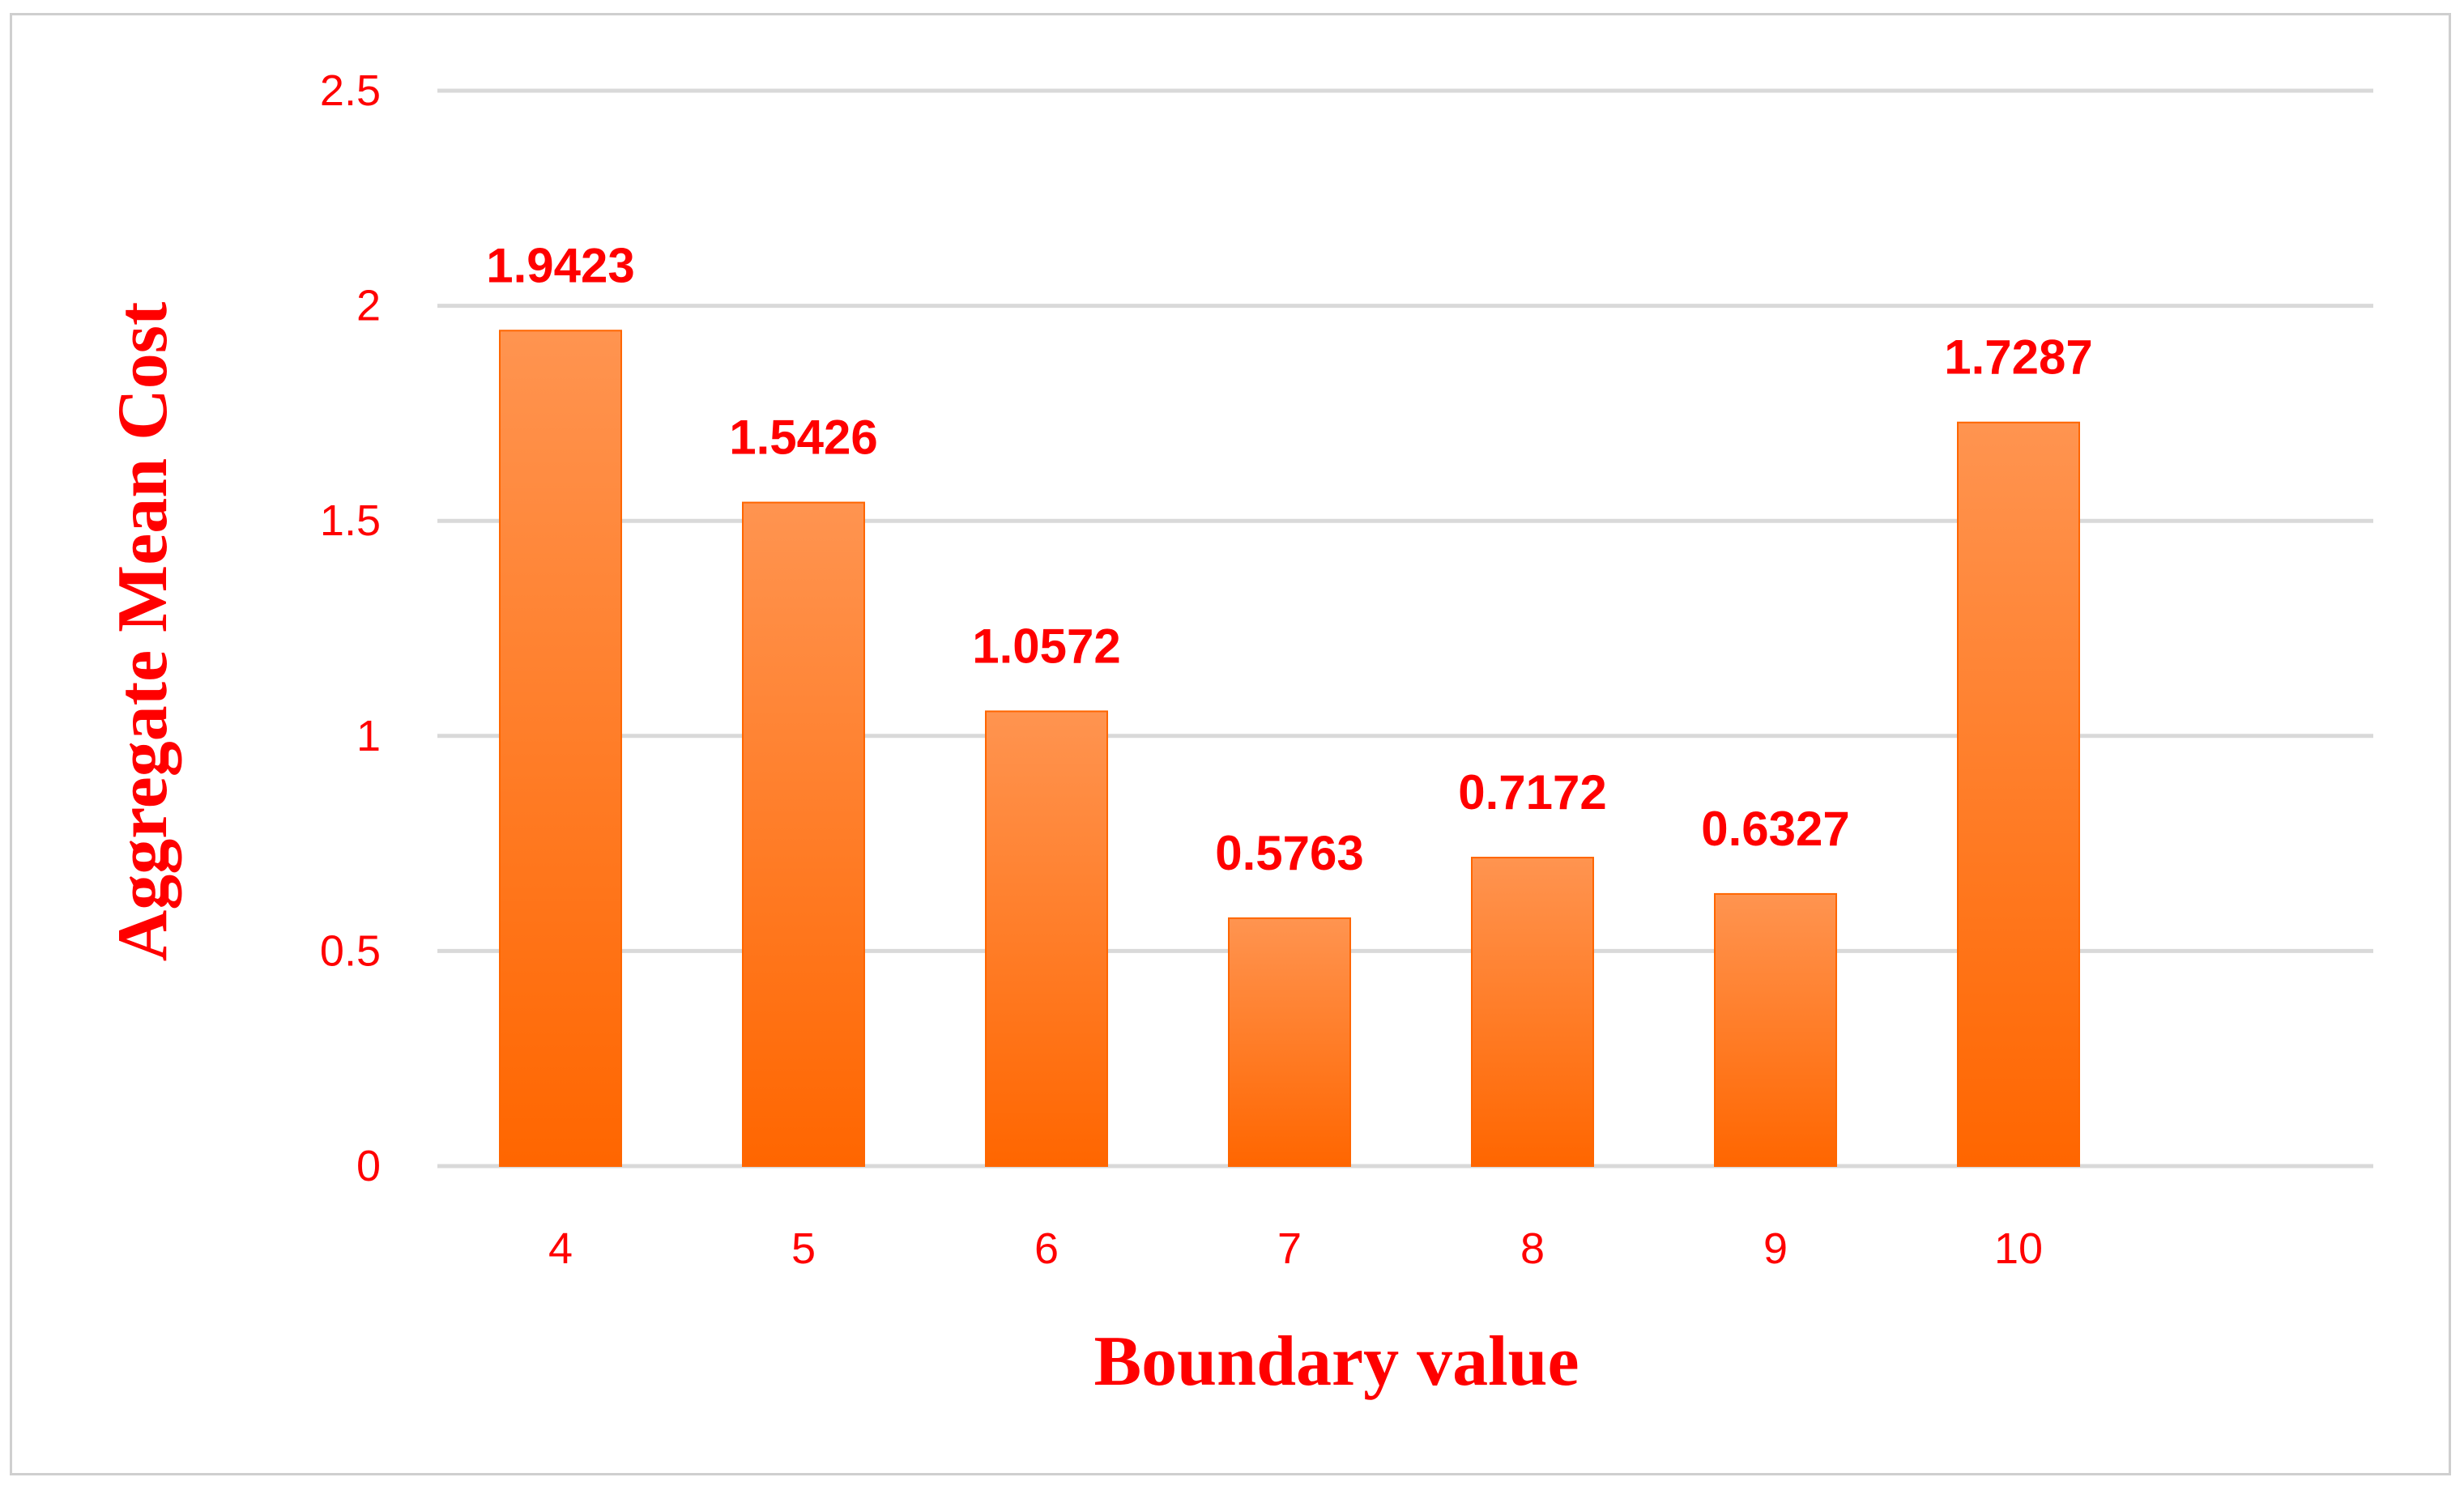  I want to click on x-tick-labels: 4 5 6 7 8 9 10, so click(1295, 1248).